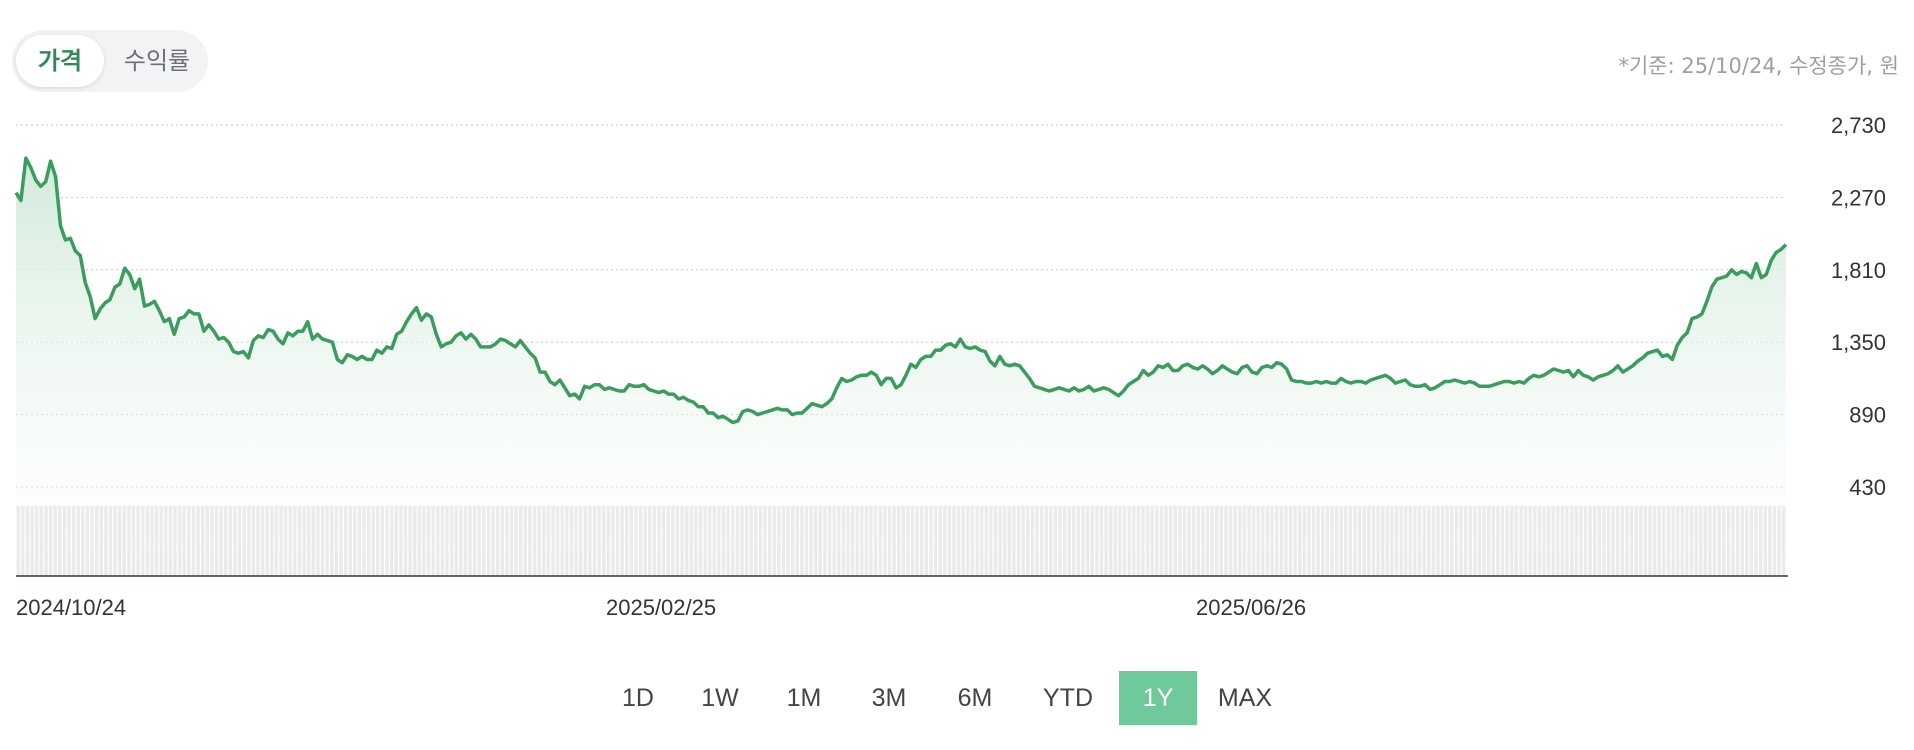 The height and width of the screenshot is (750, 1914). I want to click on x-axis-ticks: 2024/10/24 2025/02/25 2025/06/26, so click(661, 607).